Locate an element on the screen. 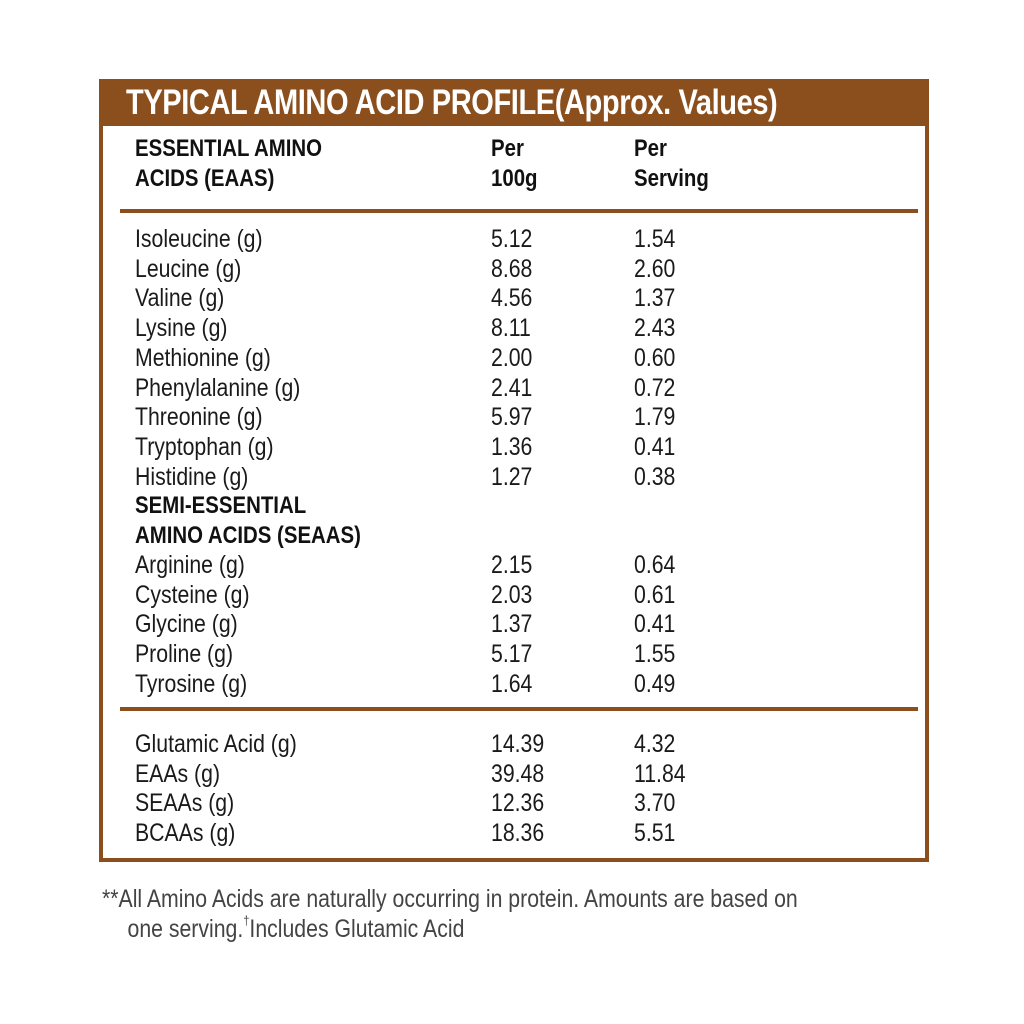 This screenshot has height=1024, width=1024. table-row: EAAs (g) 39.48 11.84 is located at coordinates (512, 774).